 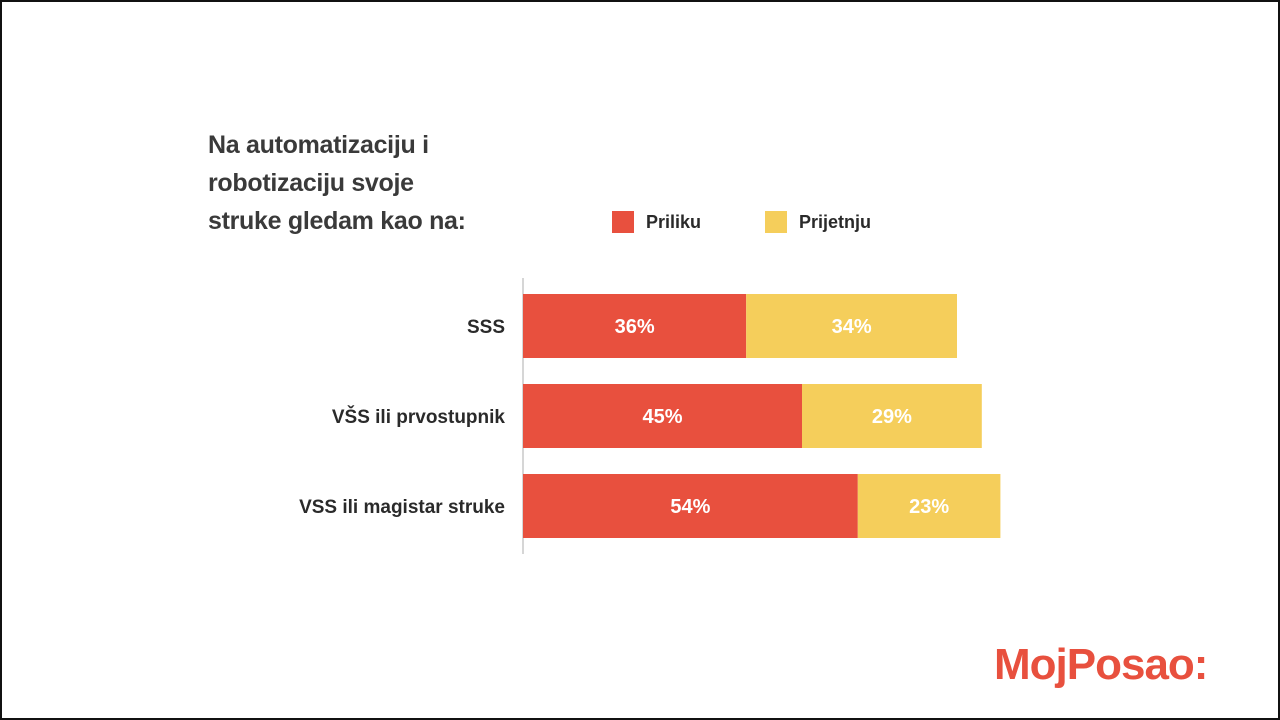 I want to click on bar-priliku-v-s-ili-prvostupnik, so click(x=662, y=416).